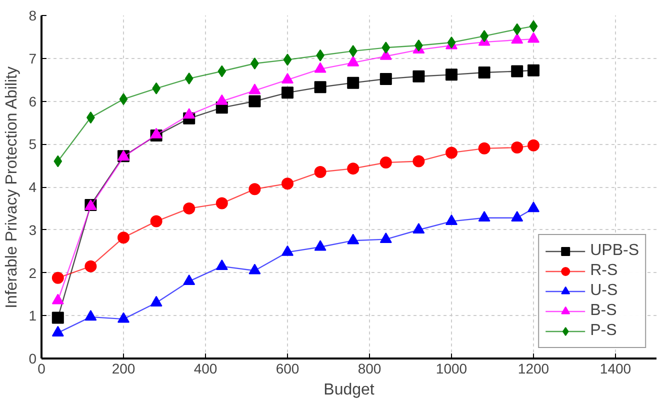  What do you see at coordinates (349, 390) in the screenshot?
I see `x-axis-title: Budget` at bounding box center [349, 390].